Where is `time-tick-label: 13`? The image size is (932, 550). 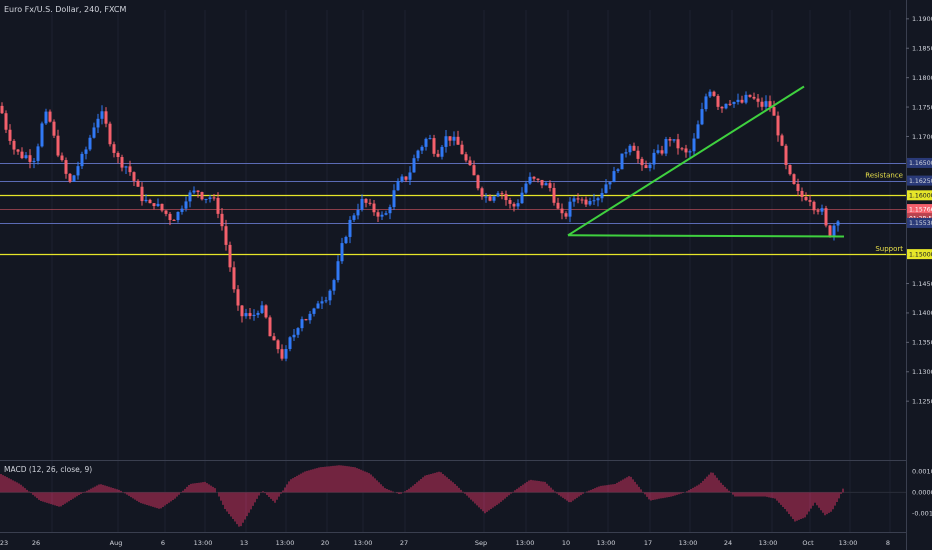 time-tick-label: 13 is located at coordinates (244, 543).